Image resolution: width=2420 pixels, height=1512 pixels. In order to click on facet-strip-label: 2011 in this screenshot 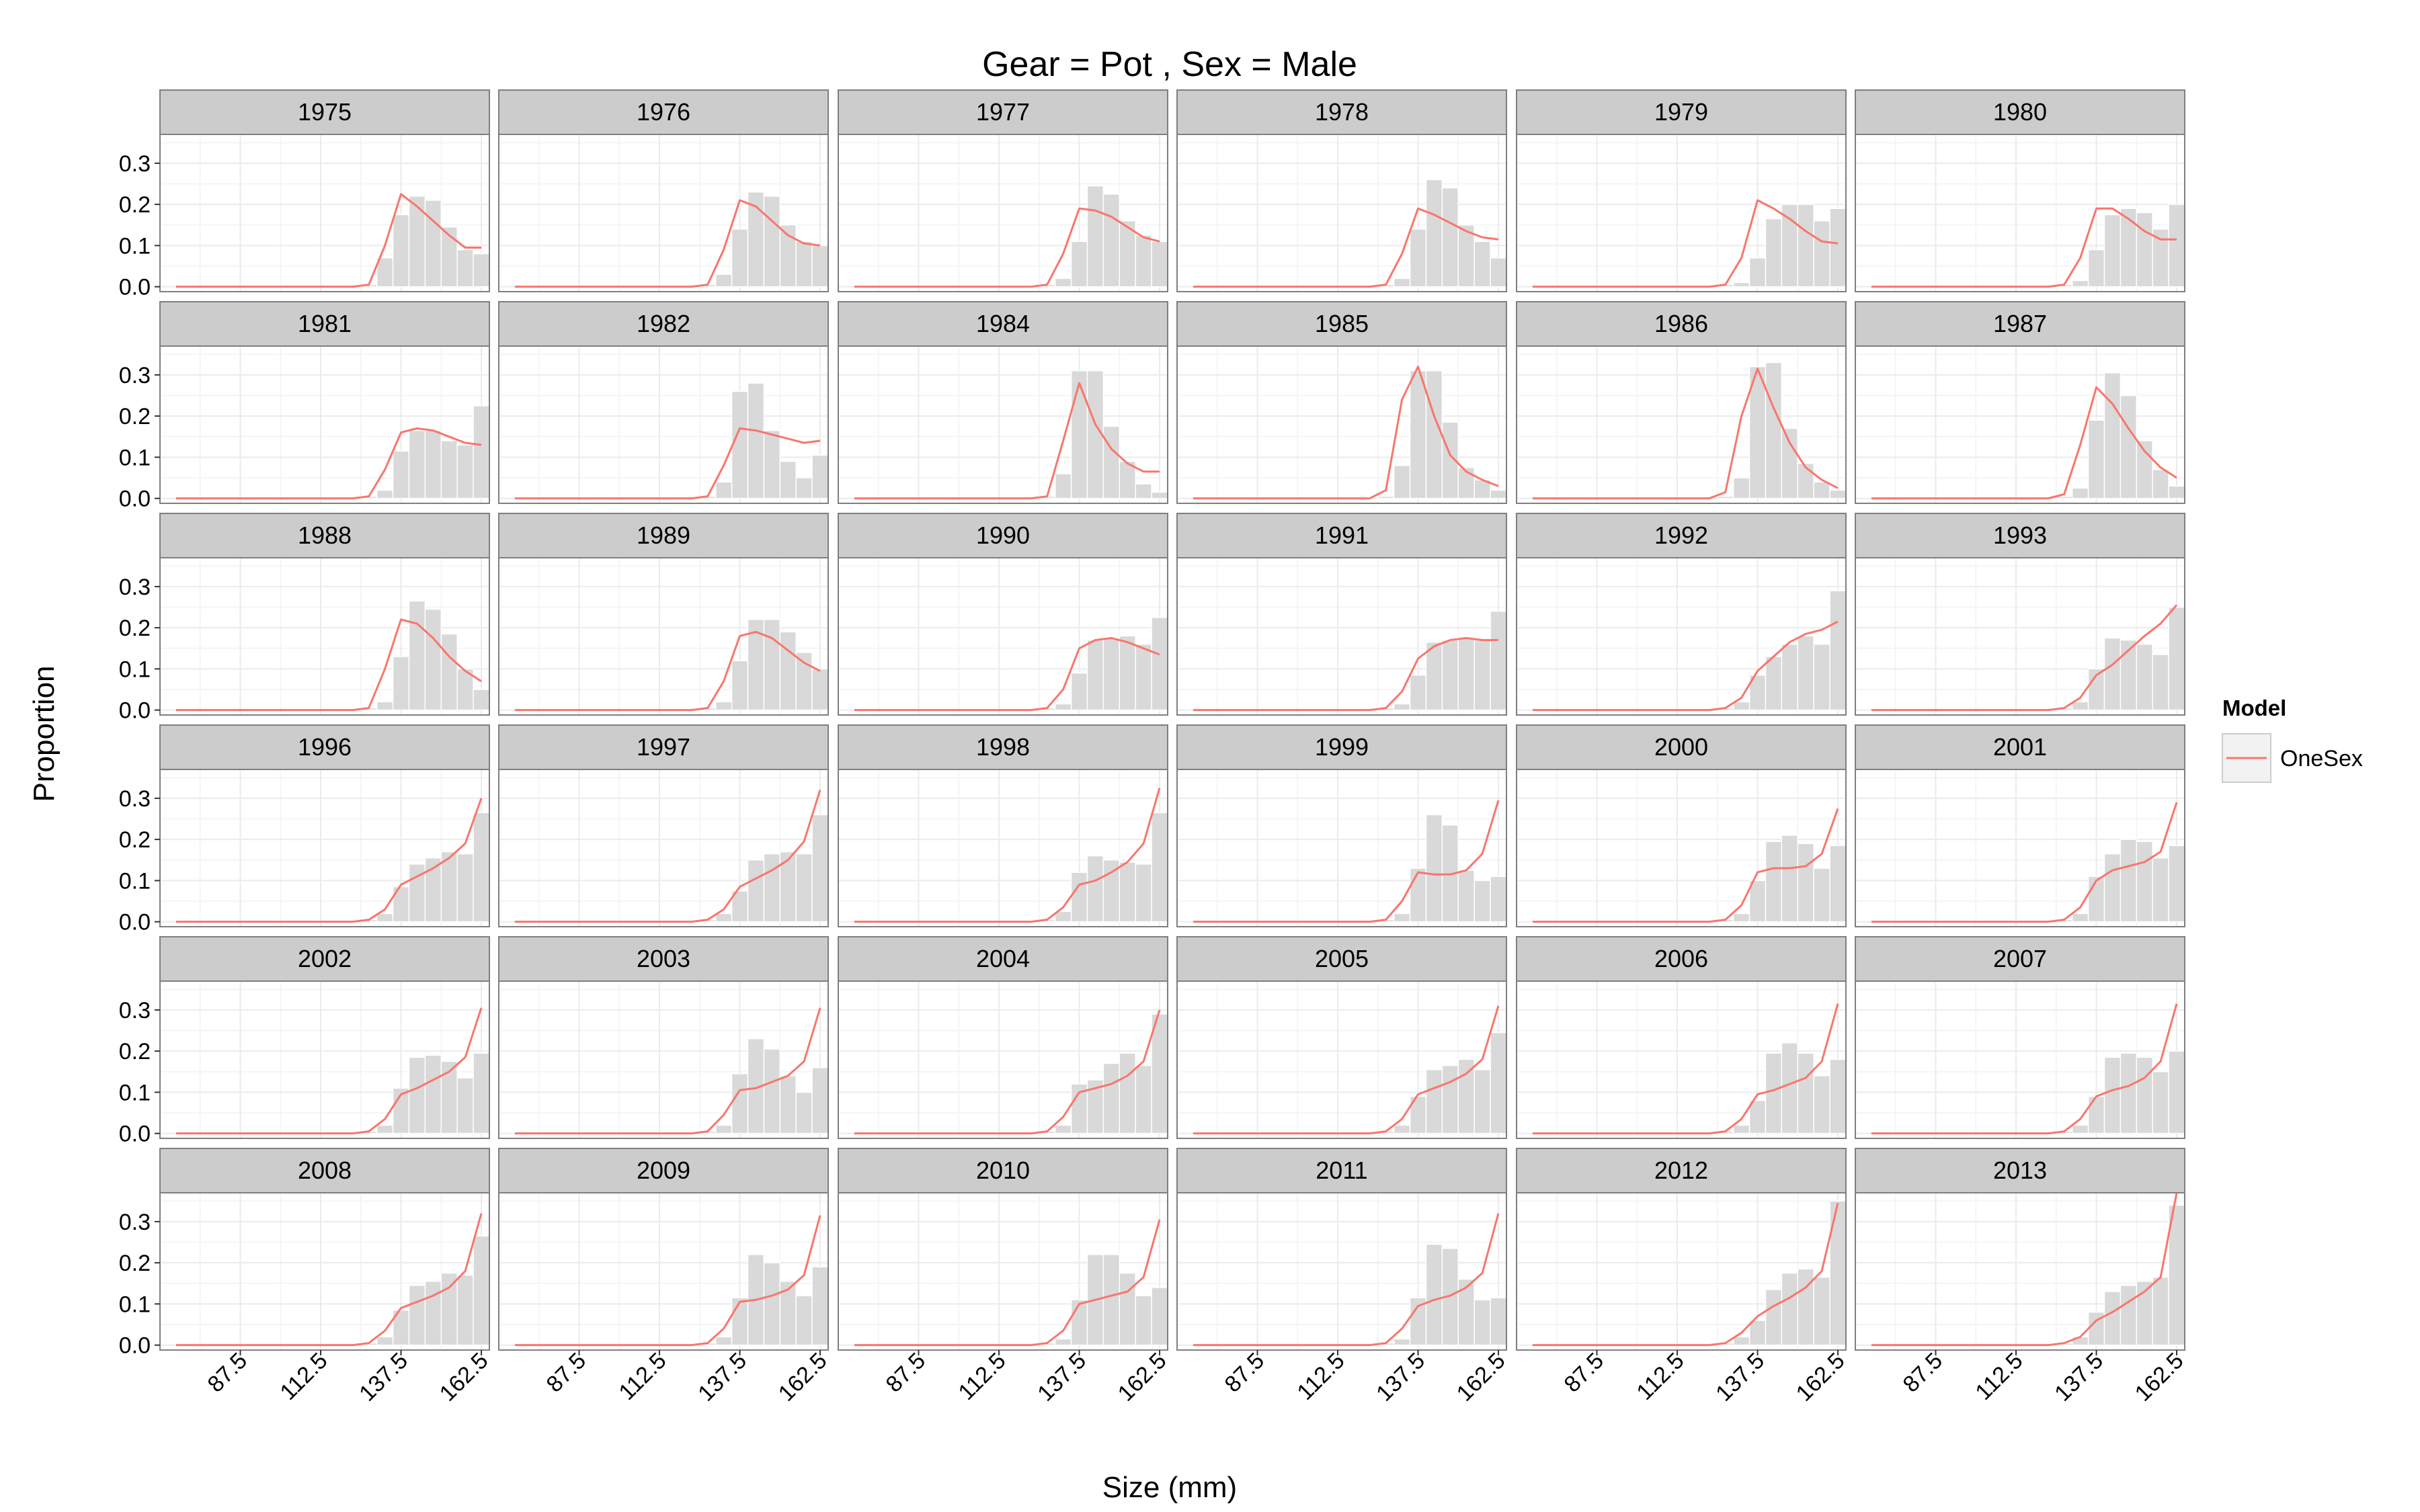, I will do `click(1342, 1170)`.